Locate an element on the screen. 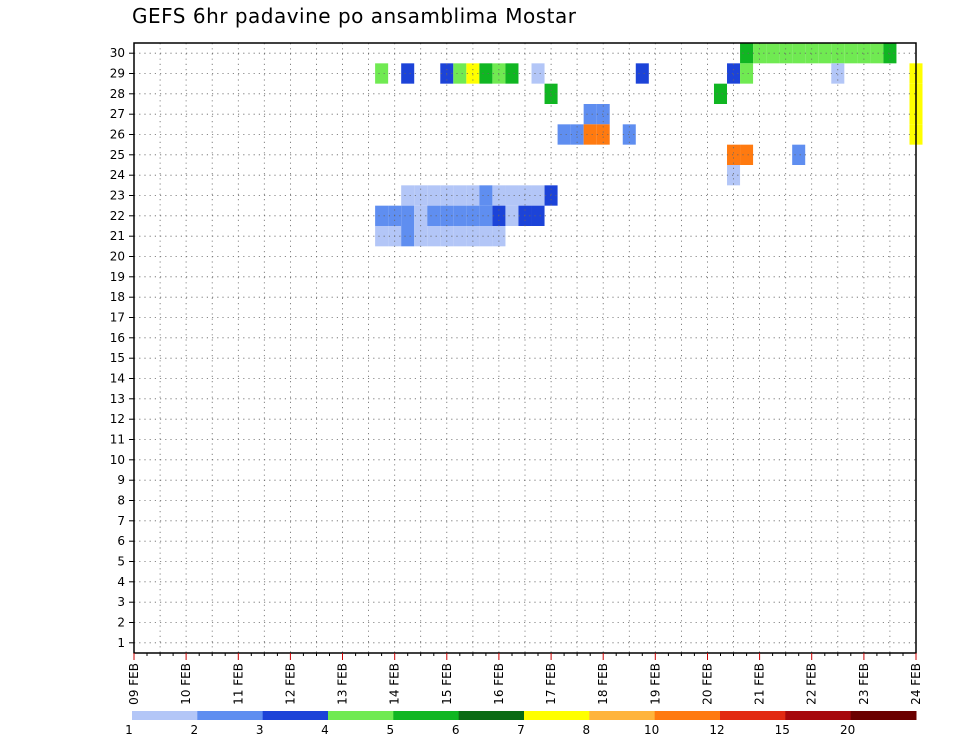 The height and width of the screenshot is (742, 960). colorbar-label: 6 is located at coordinates (456, 730).